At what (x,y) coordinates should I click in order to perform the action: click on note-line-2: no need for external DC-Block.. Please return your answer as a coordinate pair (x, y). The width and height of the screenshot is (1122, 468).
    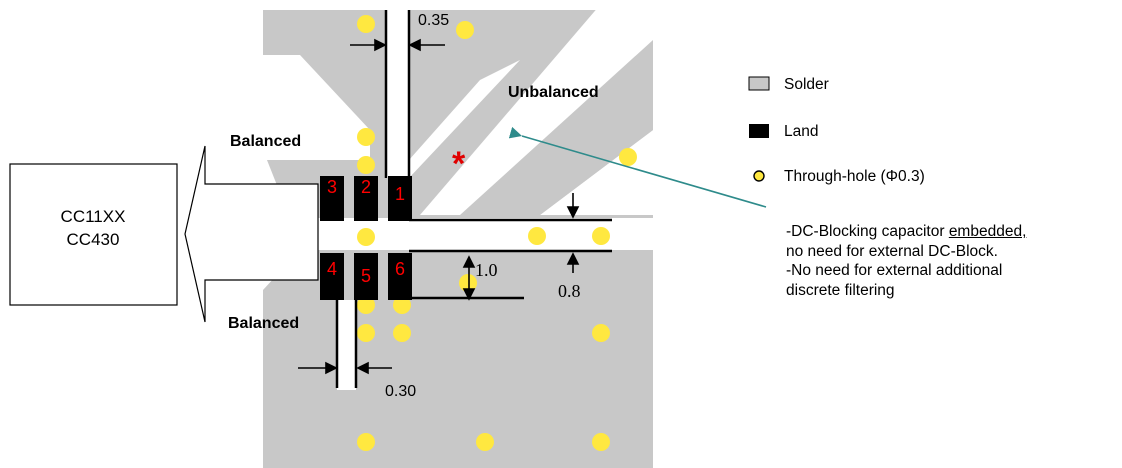
    Looking at the image, I should click on (892, 251).